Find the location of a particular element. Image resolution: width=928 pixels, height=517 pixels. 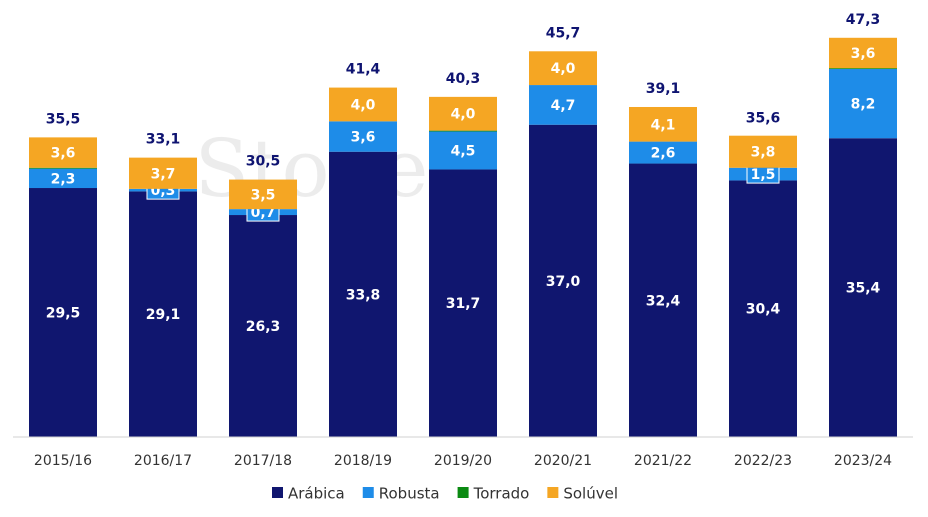

legend-label: Arábica is located at coordinates (316, 494).